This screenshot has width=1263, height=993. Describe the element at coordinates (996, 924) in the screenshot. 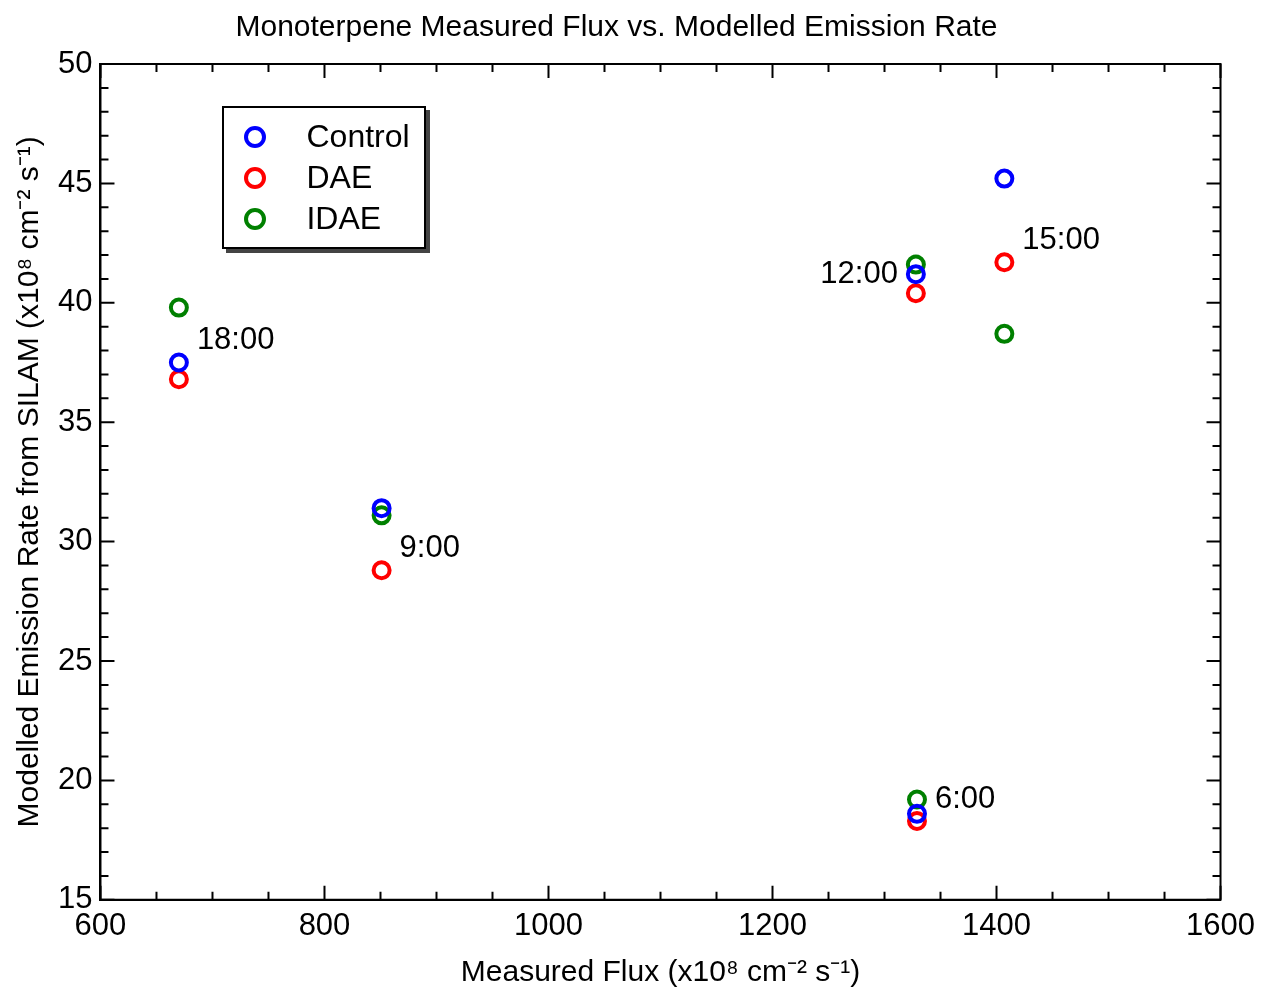

I see `x-tick-label: 1400` at that location.